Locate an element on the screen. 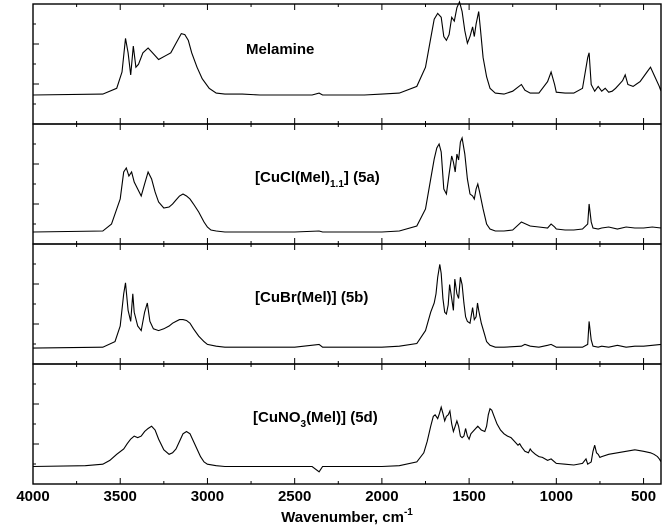  x-axis-title: Wavenumber, cm-1 is located at coordinates (347, 516).